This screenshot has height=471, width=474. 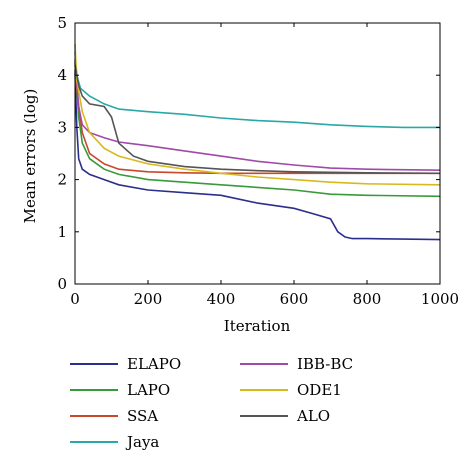 What do you see at coordinates (62, 23) in the screenshot?
I see `y-tick-label: 5` at bounding box center [62, 23].